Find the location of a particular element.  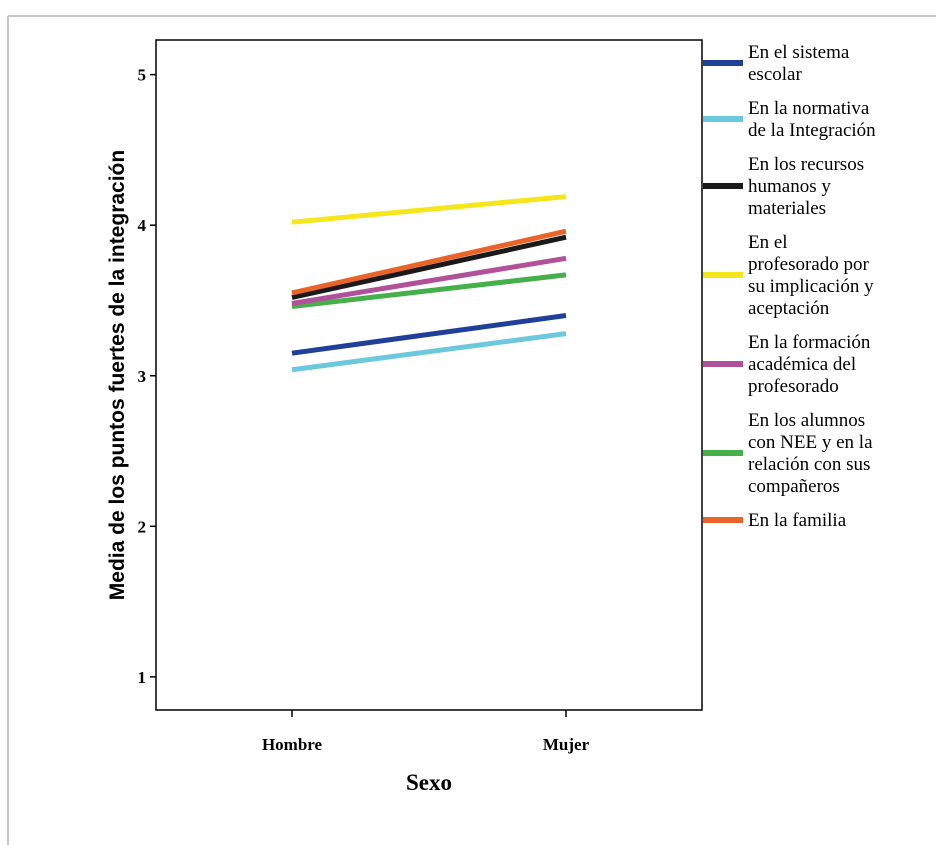

legend-label: relación con sus is located at coordinates (809, 464).